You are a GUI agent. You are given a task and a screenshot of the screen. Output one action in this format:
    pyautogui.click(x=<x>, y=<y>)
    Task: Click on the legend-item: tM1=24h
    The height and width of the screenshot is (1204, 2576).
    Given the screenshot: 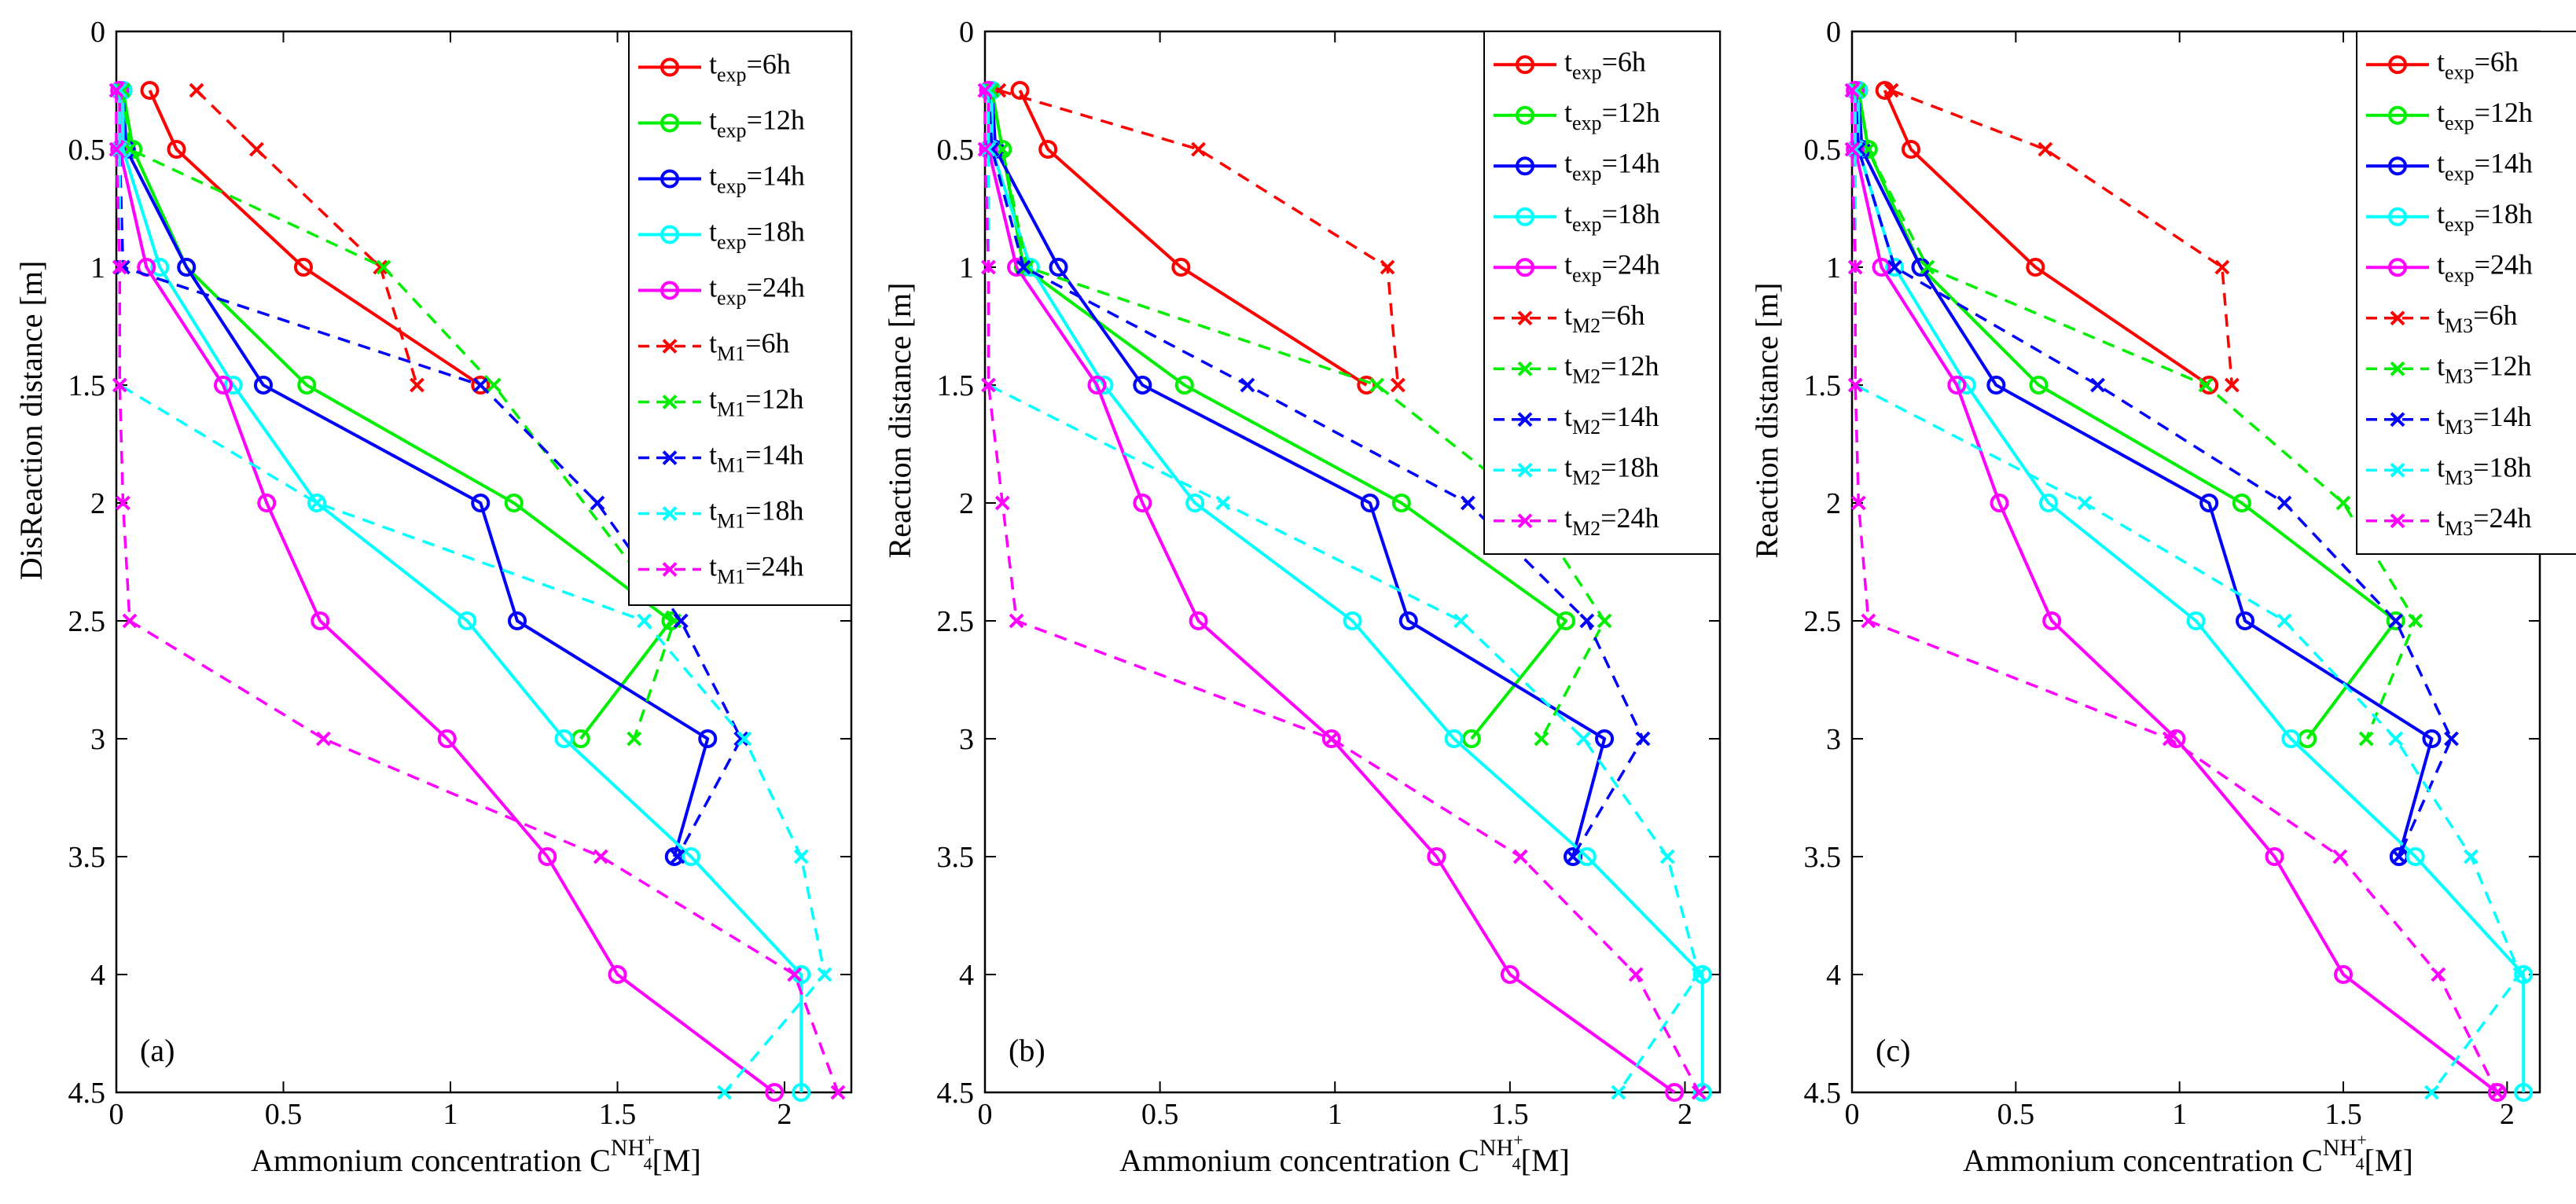 What is the action you would take?
    pyautogui.click(x=720, y=570)
    